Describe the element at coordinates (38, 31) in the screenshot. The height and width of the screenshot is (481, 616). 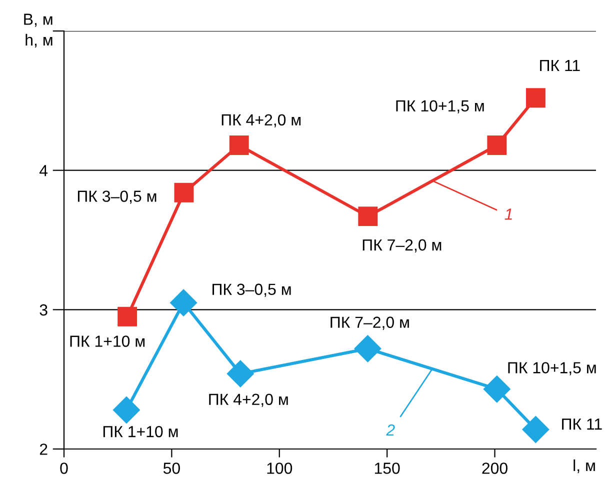
I see `y-axis-title: B, м h, м` at that location.